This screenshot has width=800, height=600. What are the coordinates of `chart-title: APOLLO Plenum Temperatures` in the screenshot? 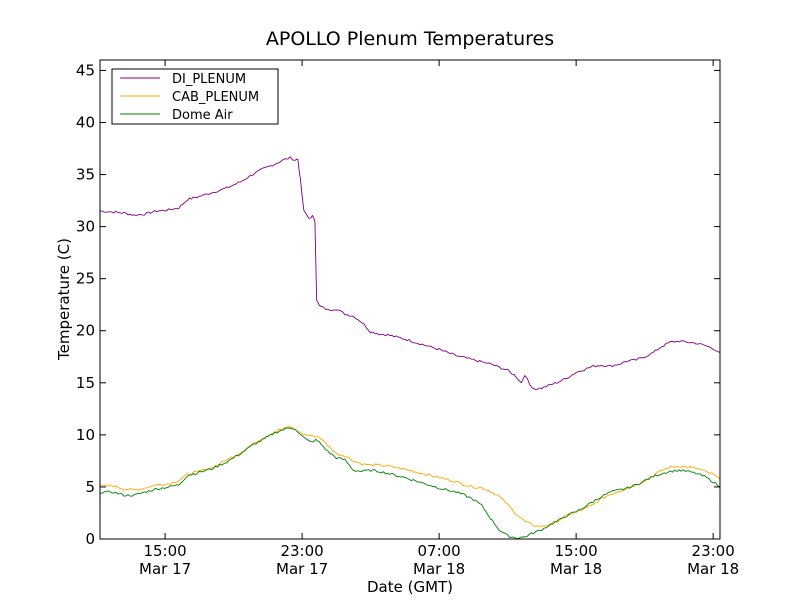 It's located at (410, 39).